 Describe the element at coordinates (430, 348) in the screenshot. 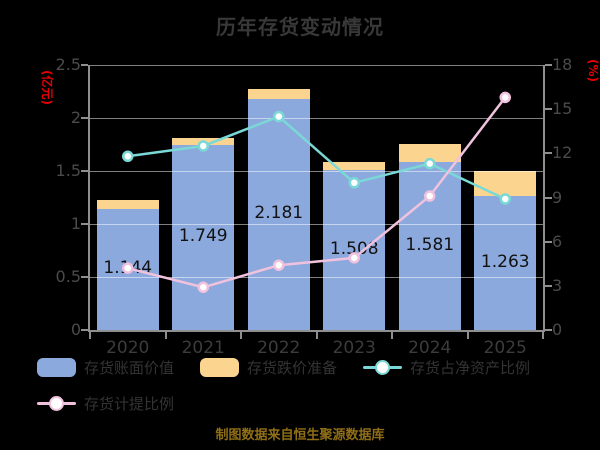

I see `x-axis-category-label: 2024` at that location.